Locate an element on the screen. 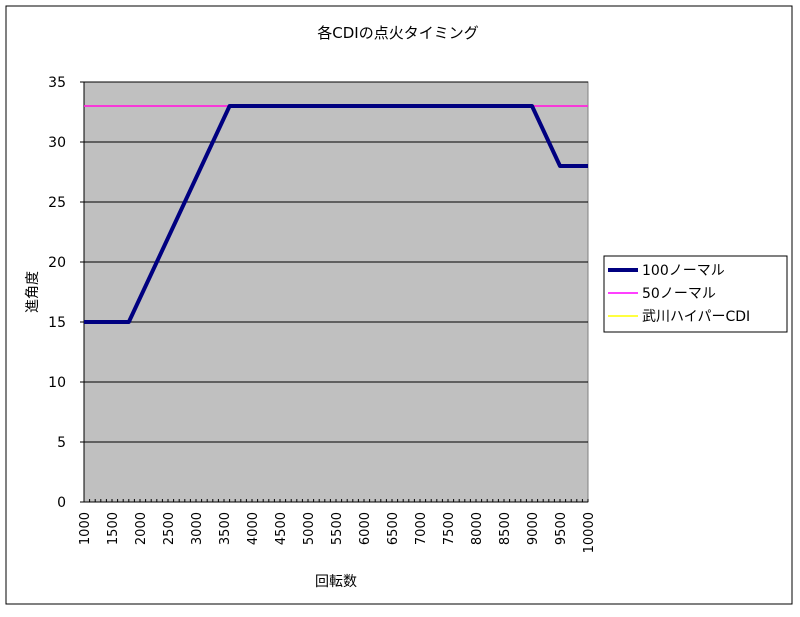 This screenshot has width=800, height=617. x-tick-label: 3500 is located at coordinates (225, 528).